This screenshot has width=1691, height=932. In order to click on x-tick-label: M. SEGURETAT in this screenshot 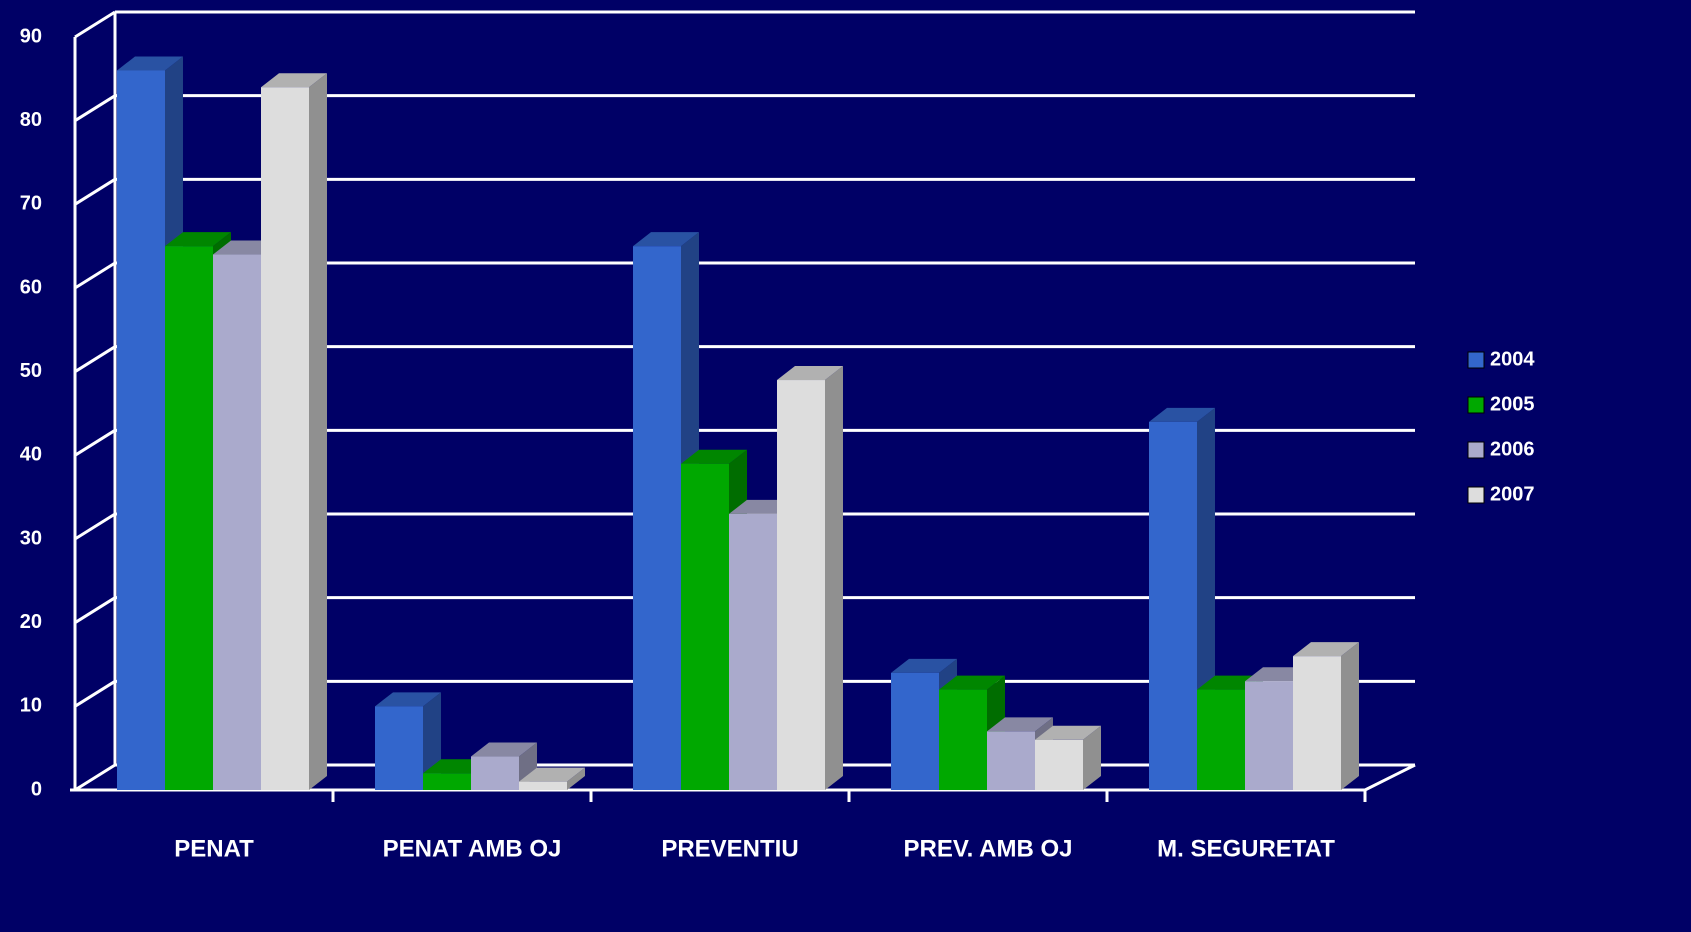, I will do `click(1246, 848)`.